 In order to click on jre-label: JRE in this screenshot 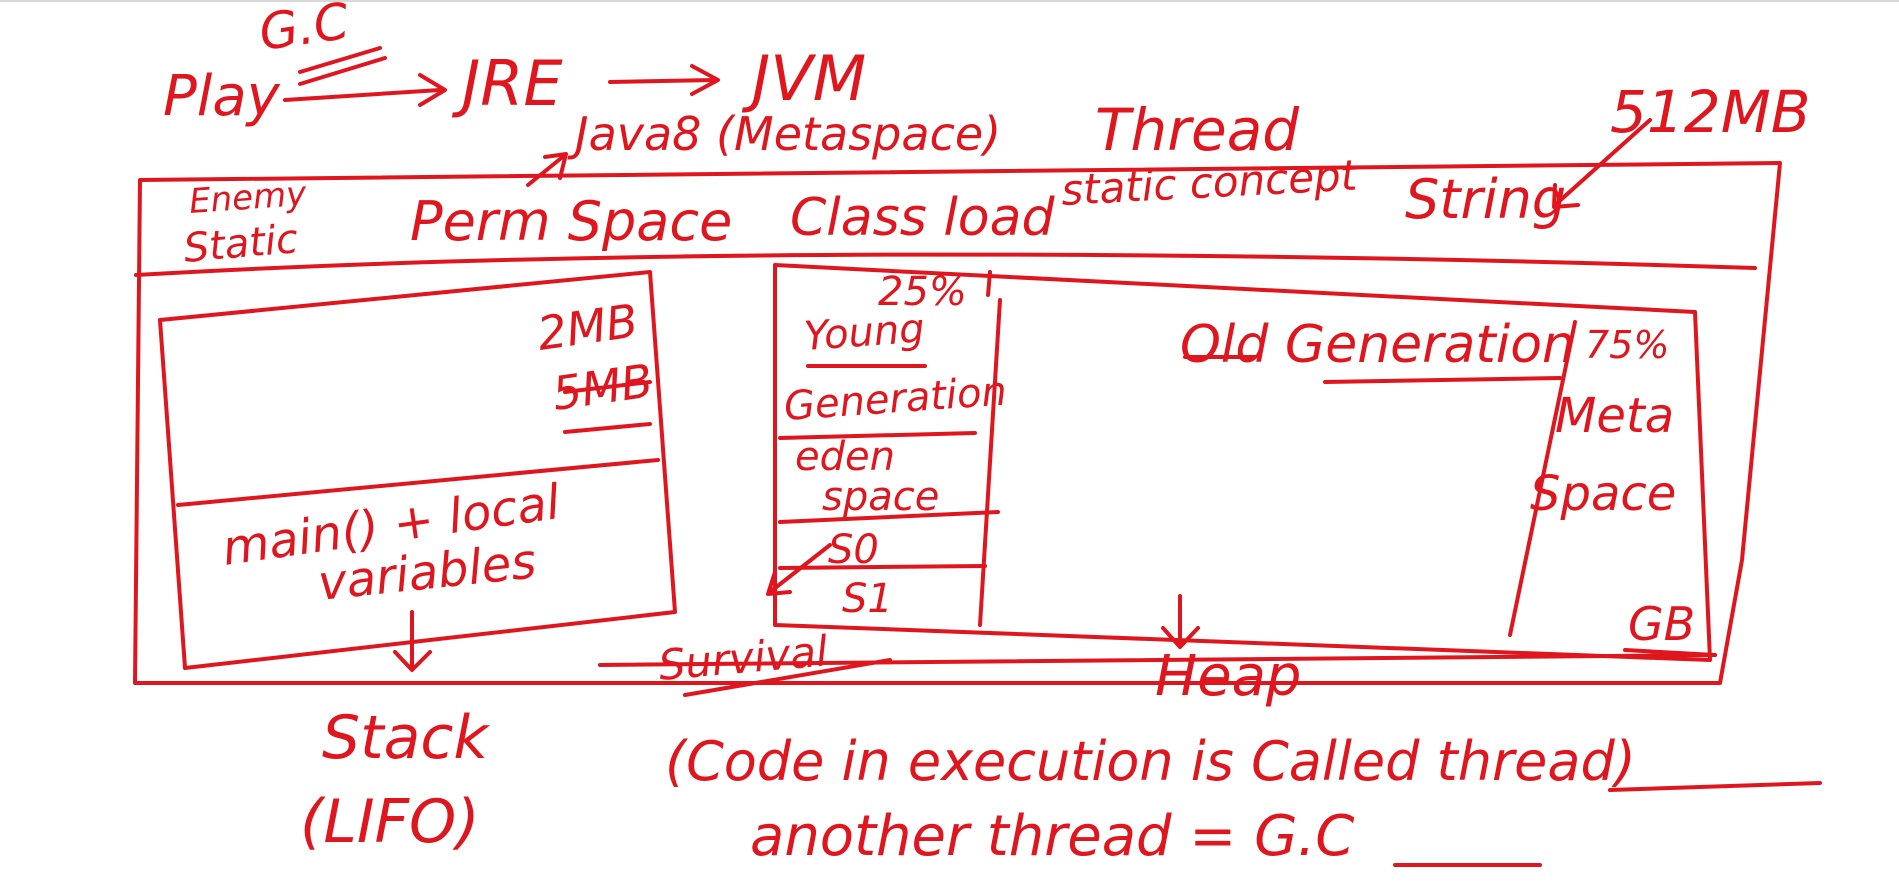, I will do `click(507, 83)`.